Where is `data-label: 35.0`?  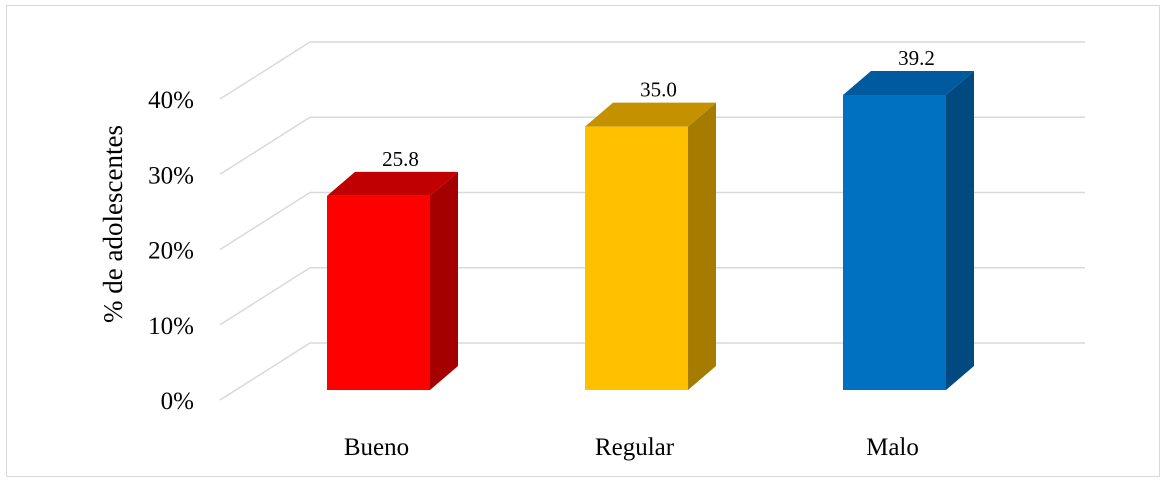
data-label: 35.0 is located at coordinates (658, 90).